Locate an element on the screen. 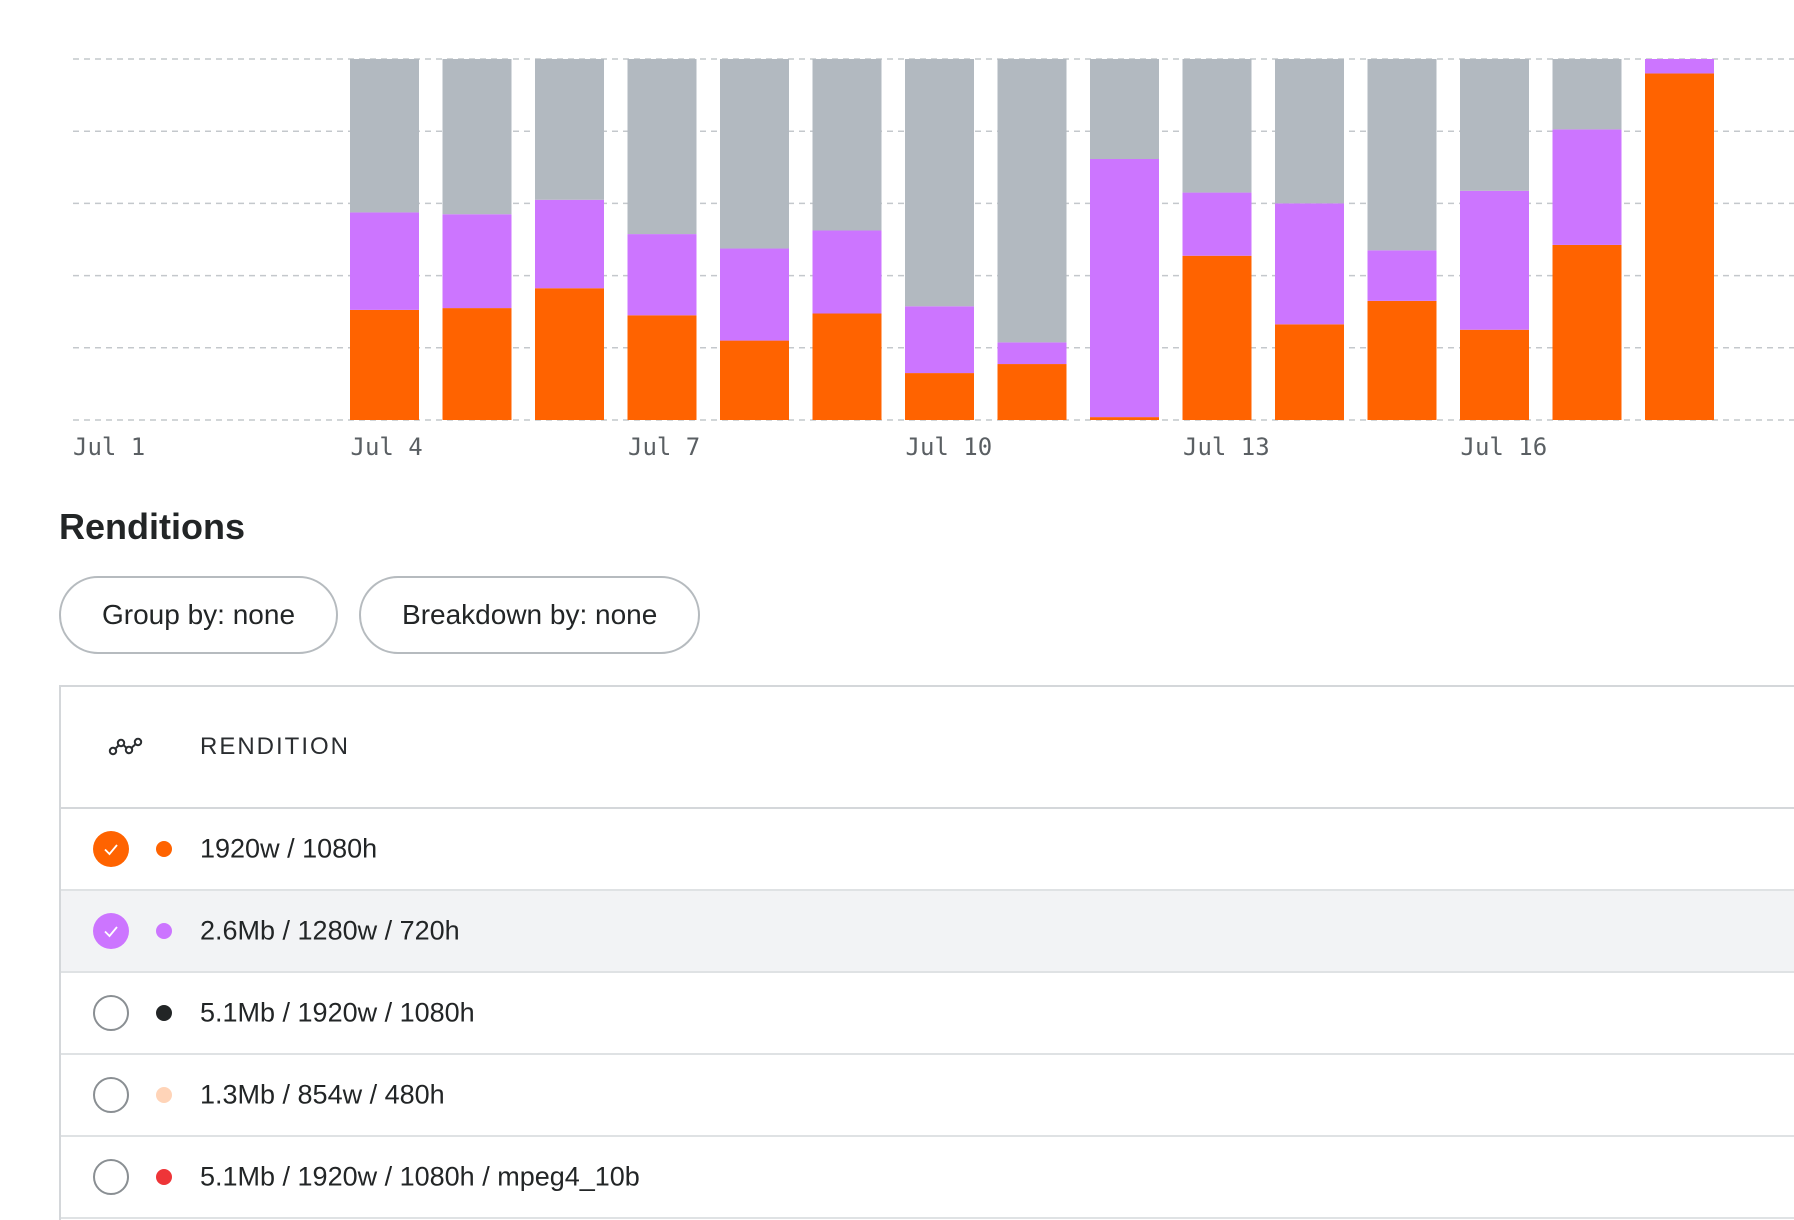 The image size is (1794, 1220). table-row: 5.1Mb / 1920w / 1080h is located at coordinates (927, 1014).